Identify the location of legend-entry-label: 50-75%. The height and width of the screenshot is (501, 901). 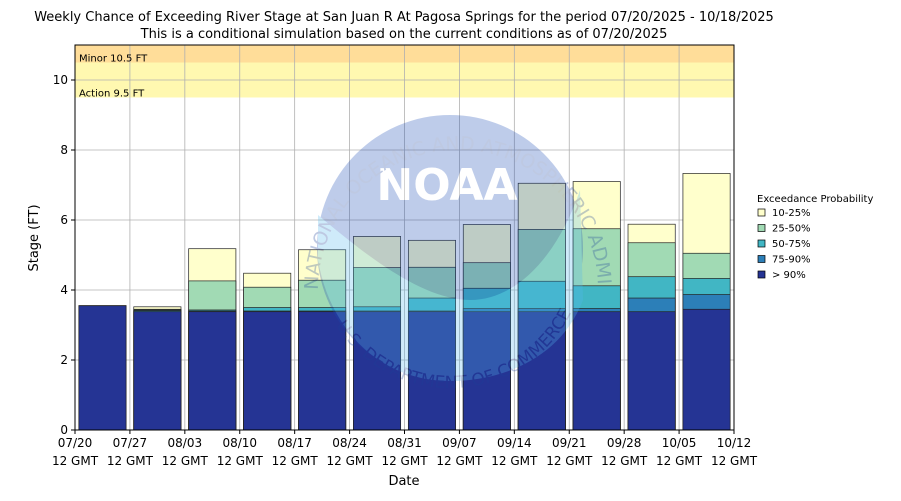
(791, 244).